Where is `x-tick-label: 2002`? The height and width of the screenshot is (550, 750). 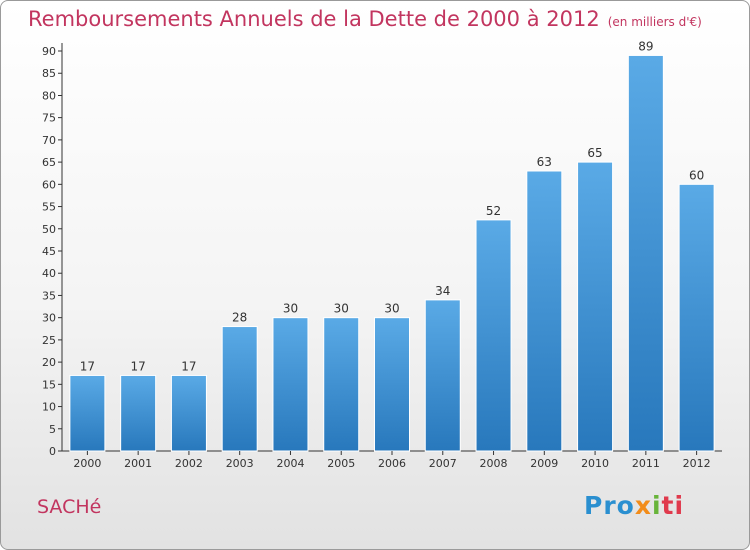 x-tick-label: 2002 is located at coordinates (189, 463).